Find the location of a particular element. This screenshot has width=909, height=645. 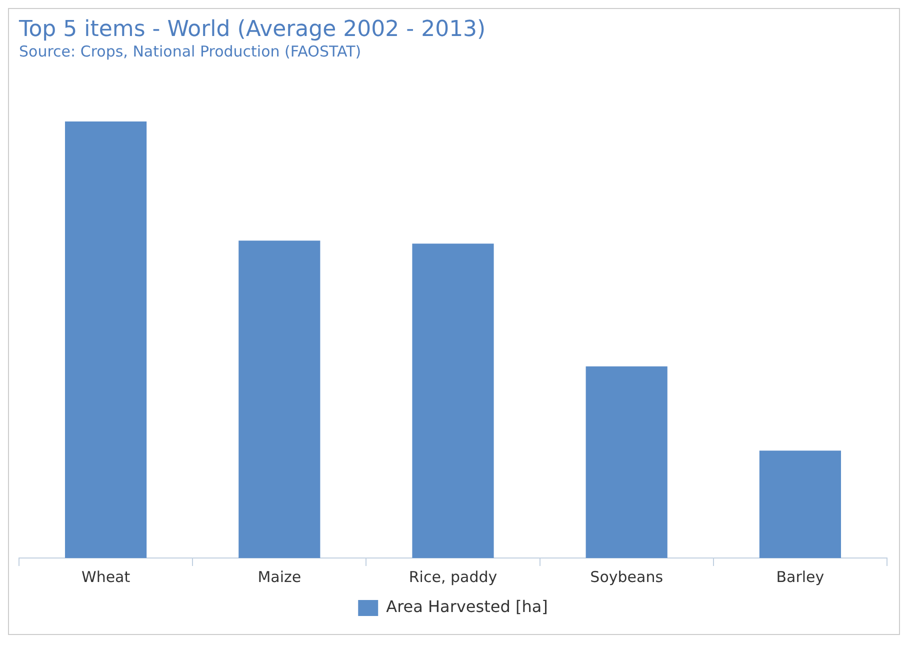

x-tick-label: Wheat is located at coordinates (105, 577).